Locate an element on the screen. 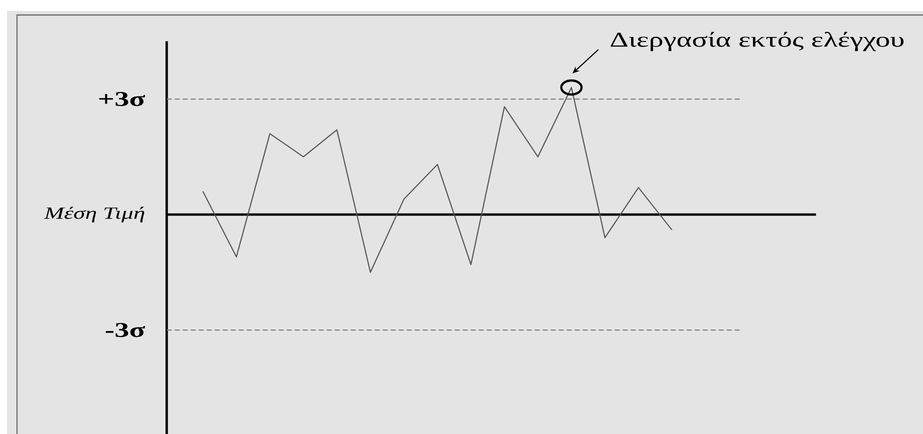 This screenshot has height=434, width=923. y-tick-label: +3σ is located at coordinates (122, 99).